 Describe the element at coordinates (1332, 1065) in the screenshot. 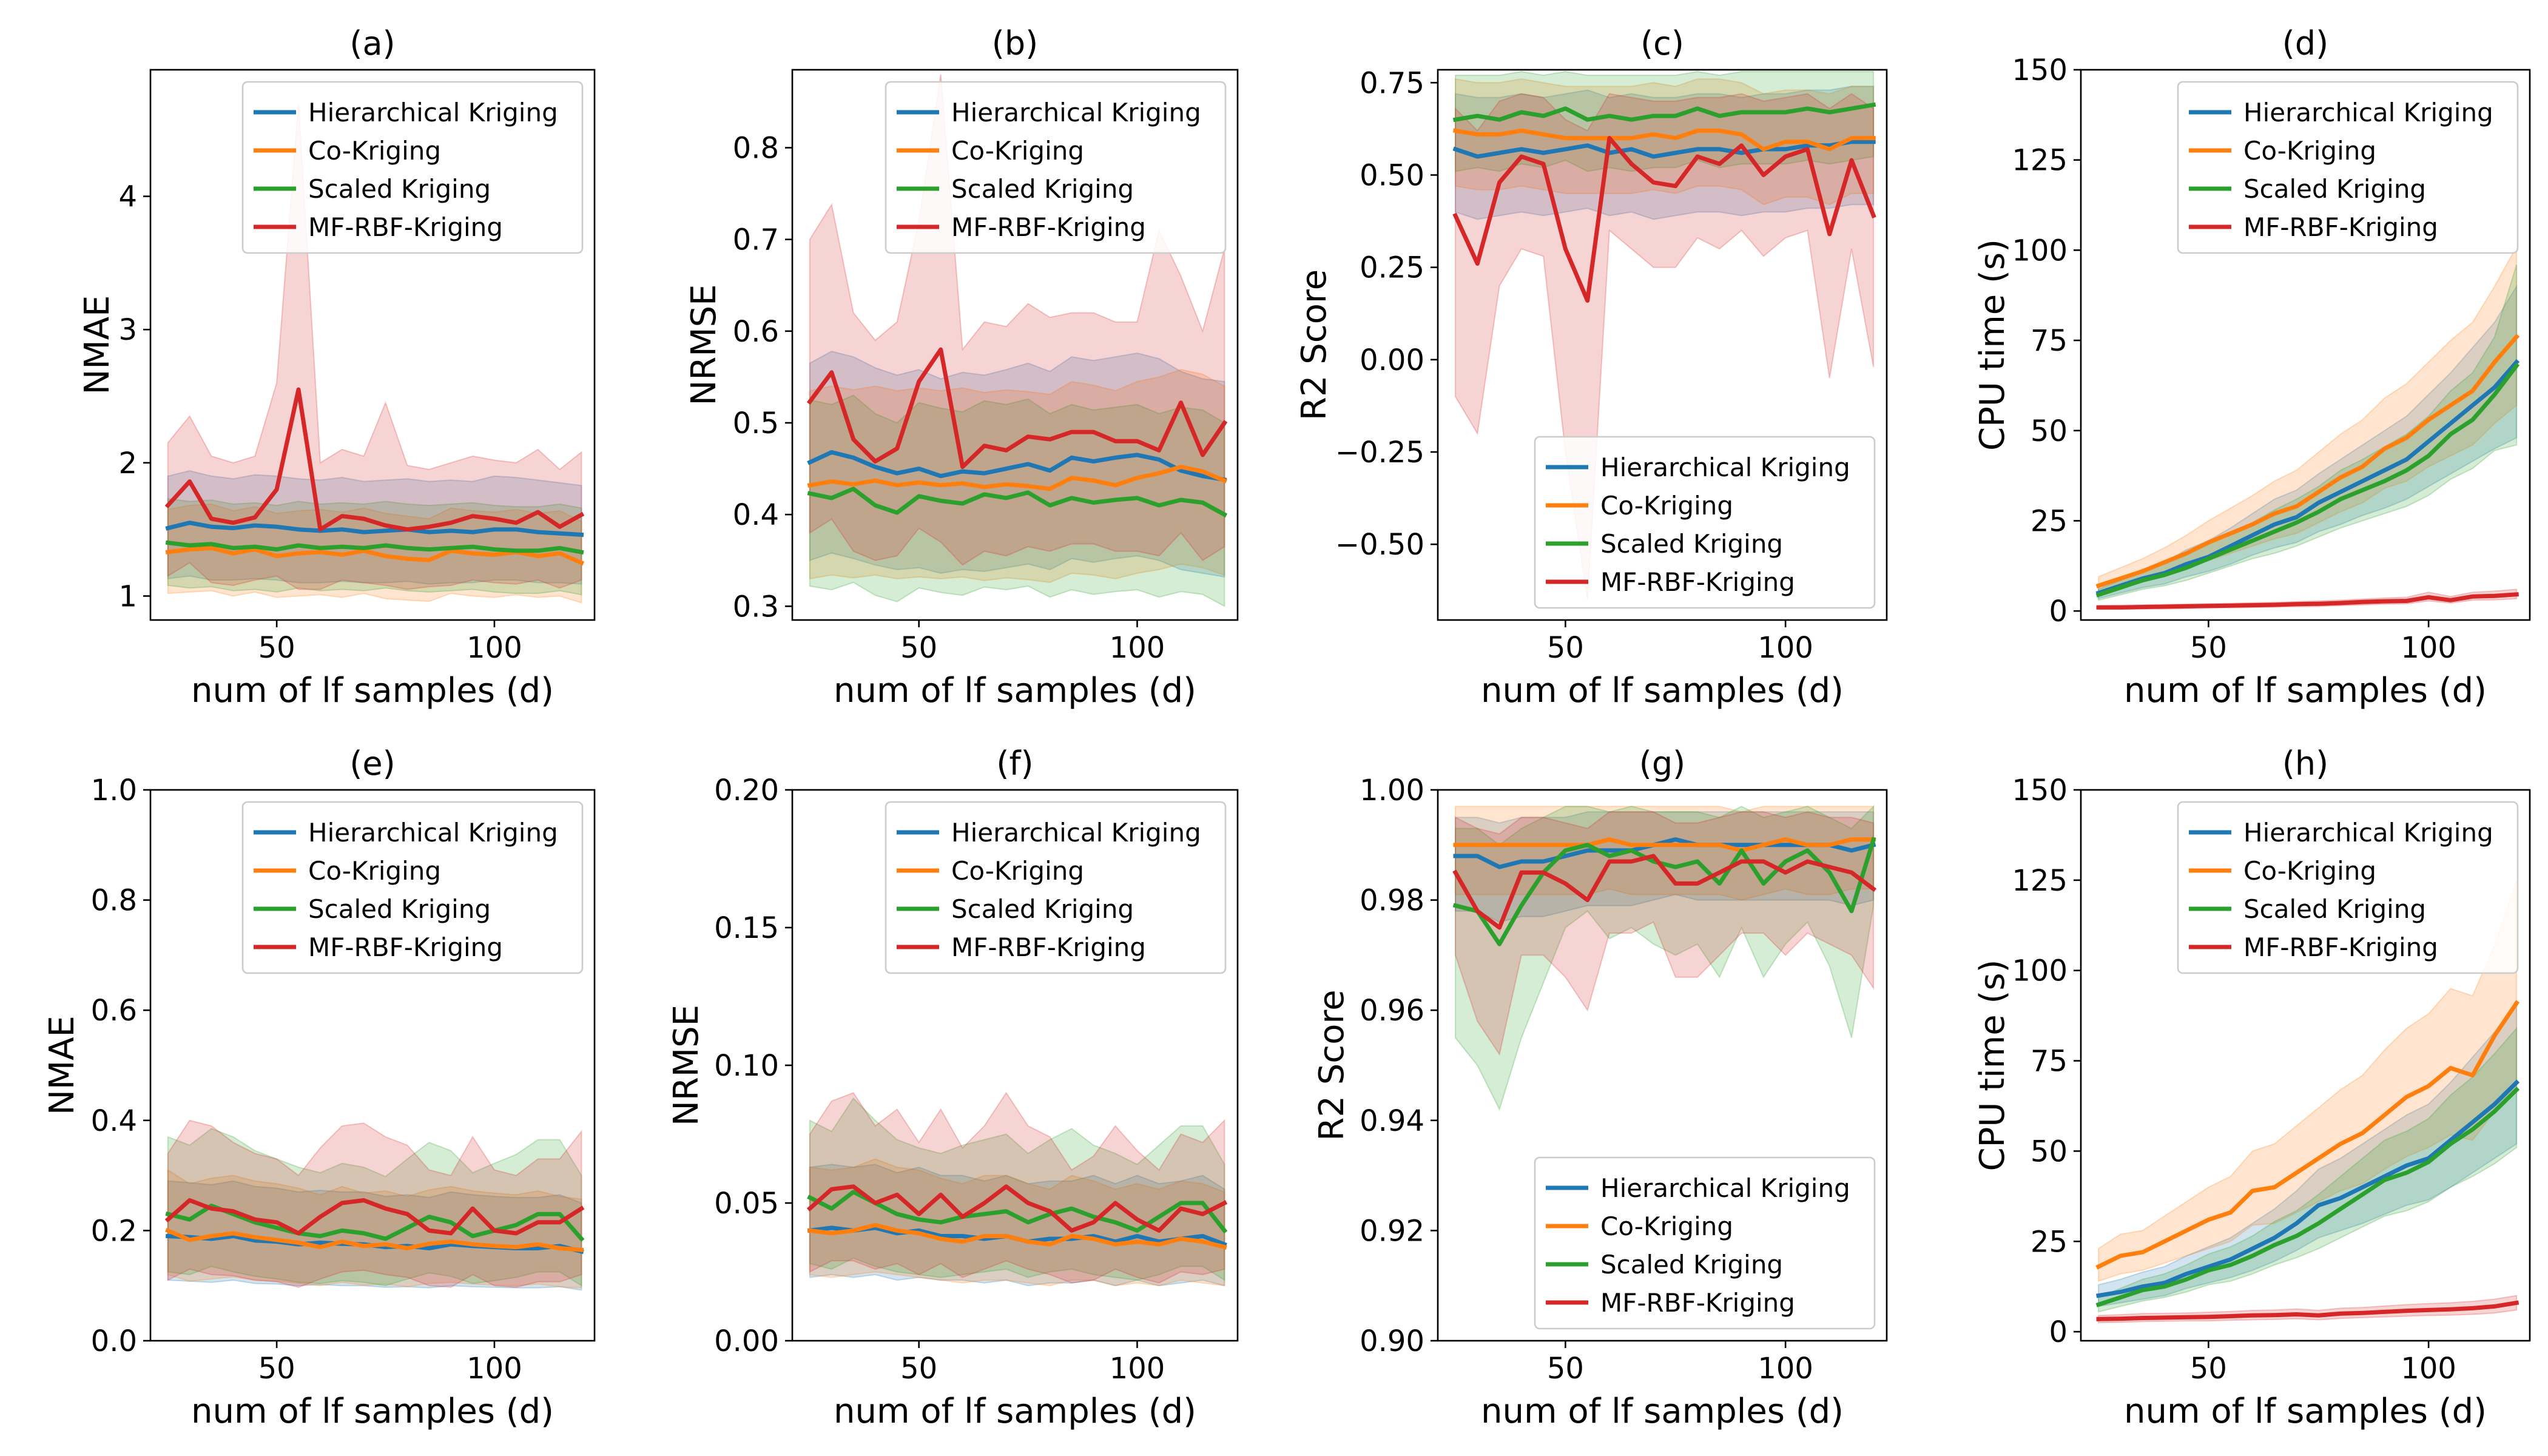

I see `y-axis-label: R2 Score` at that location.